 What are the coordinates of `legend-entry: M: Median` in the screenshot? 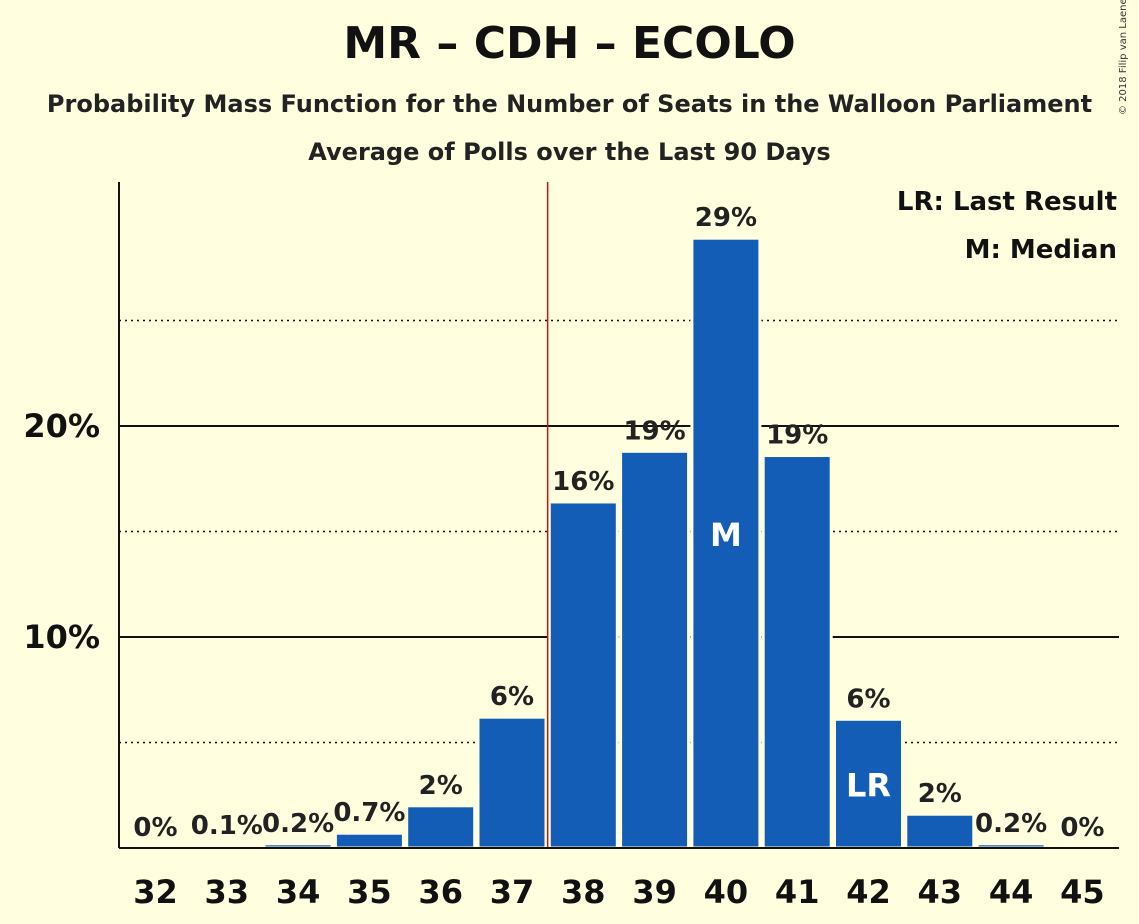 It's located at (1041, 250).